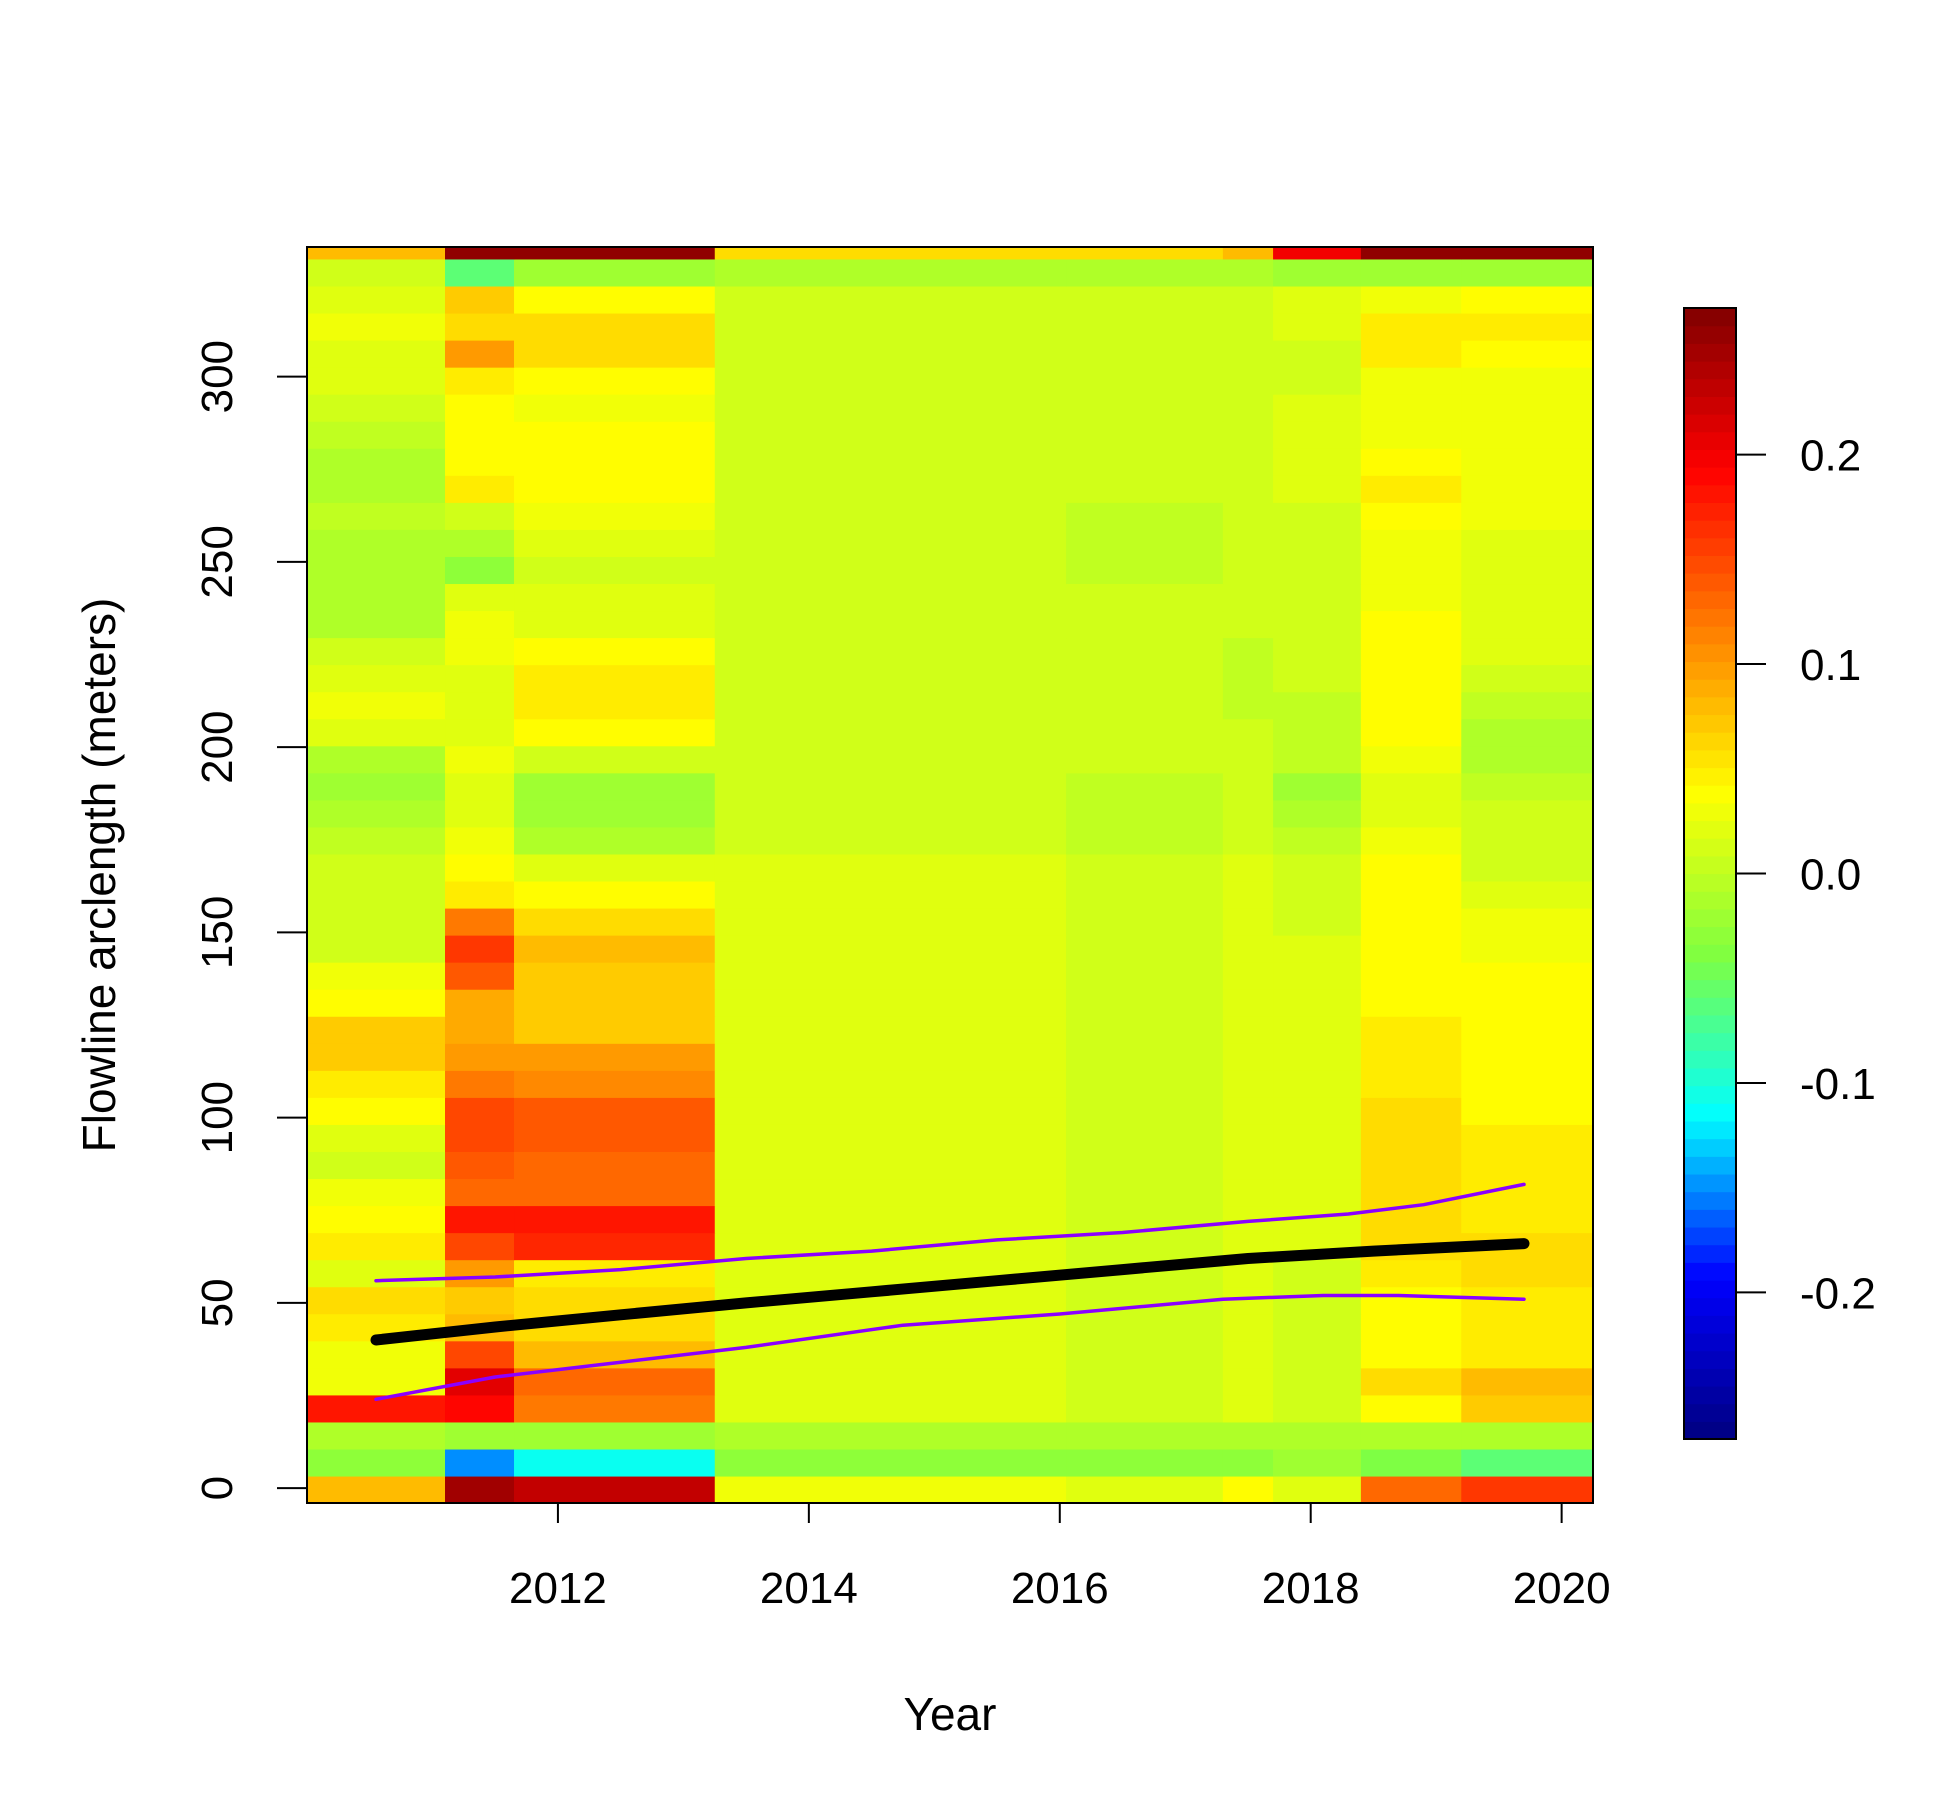 The height and width of the screenshot is (1800, 1950). Describe the element at coordinates (217, 932) in the screenshot. I see `y-tick-label: 150` at that location.